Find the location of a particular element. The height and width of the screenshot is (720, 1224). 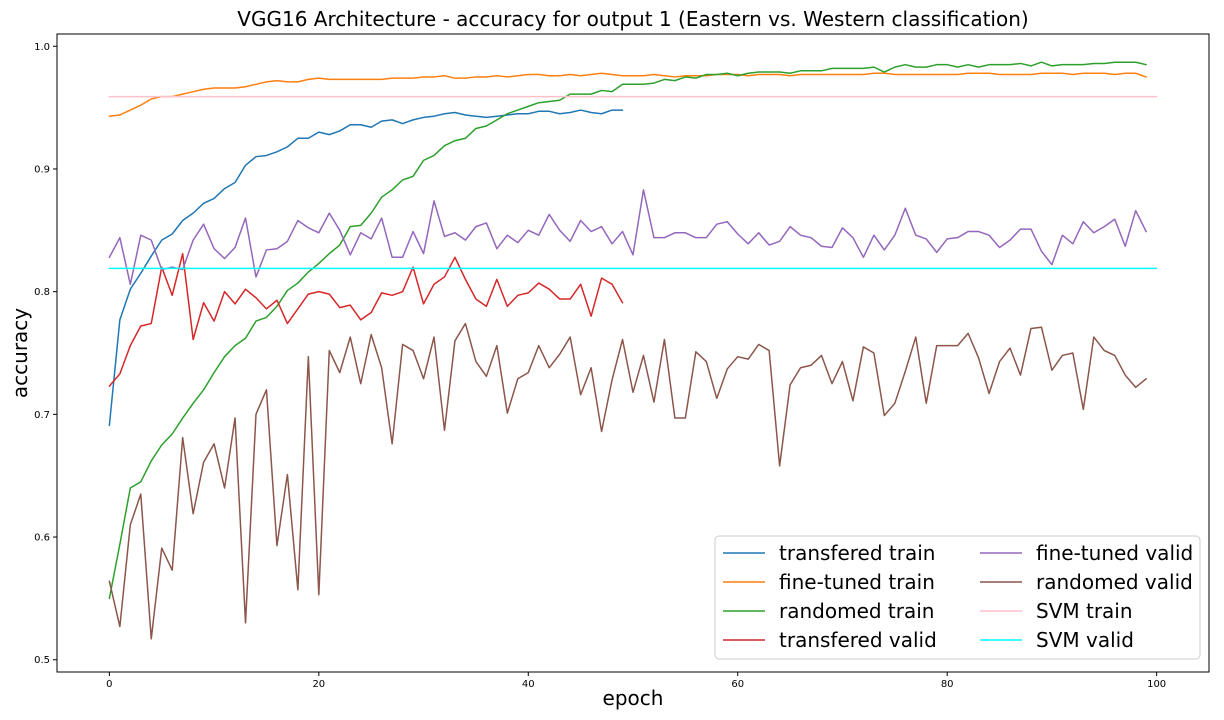

legend-label-svm-train: SVM train is located at coordinates (1084, 611).